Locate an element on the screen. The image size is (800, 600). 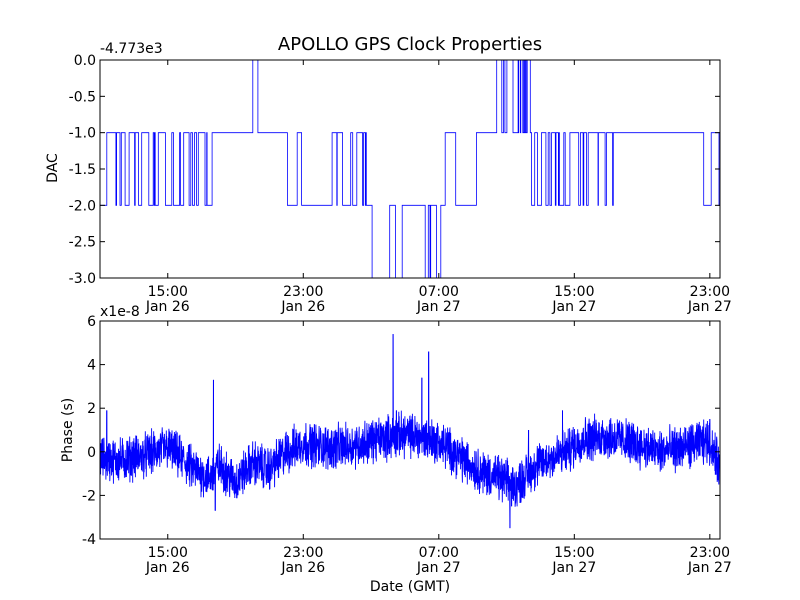
dac-y-axis-label: DAC is located at coordinates (53, 168).